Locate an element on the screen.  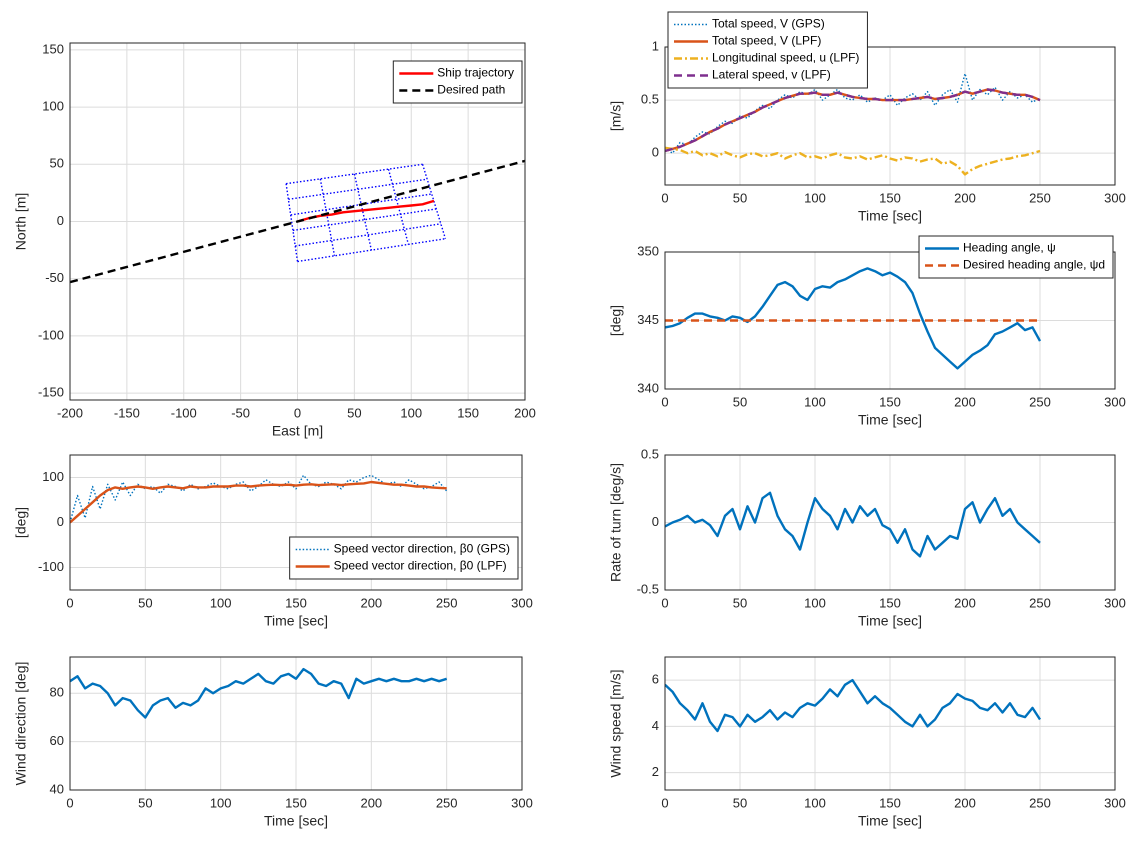
y-axis-label: [m/s] is located at coordinates (616, 116).